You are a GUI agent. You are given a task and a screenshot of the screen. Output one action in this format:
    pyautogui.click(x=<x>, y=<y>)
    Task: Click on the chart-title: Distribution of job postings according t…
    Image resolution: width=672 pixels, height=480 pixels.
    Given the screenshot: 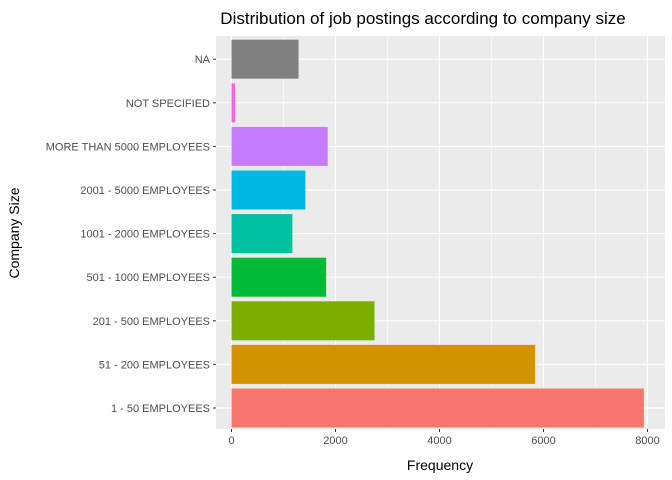 What is the action you would take?
    pyautogui.click(x=422, y=18)
    